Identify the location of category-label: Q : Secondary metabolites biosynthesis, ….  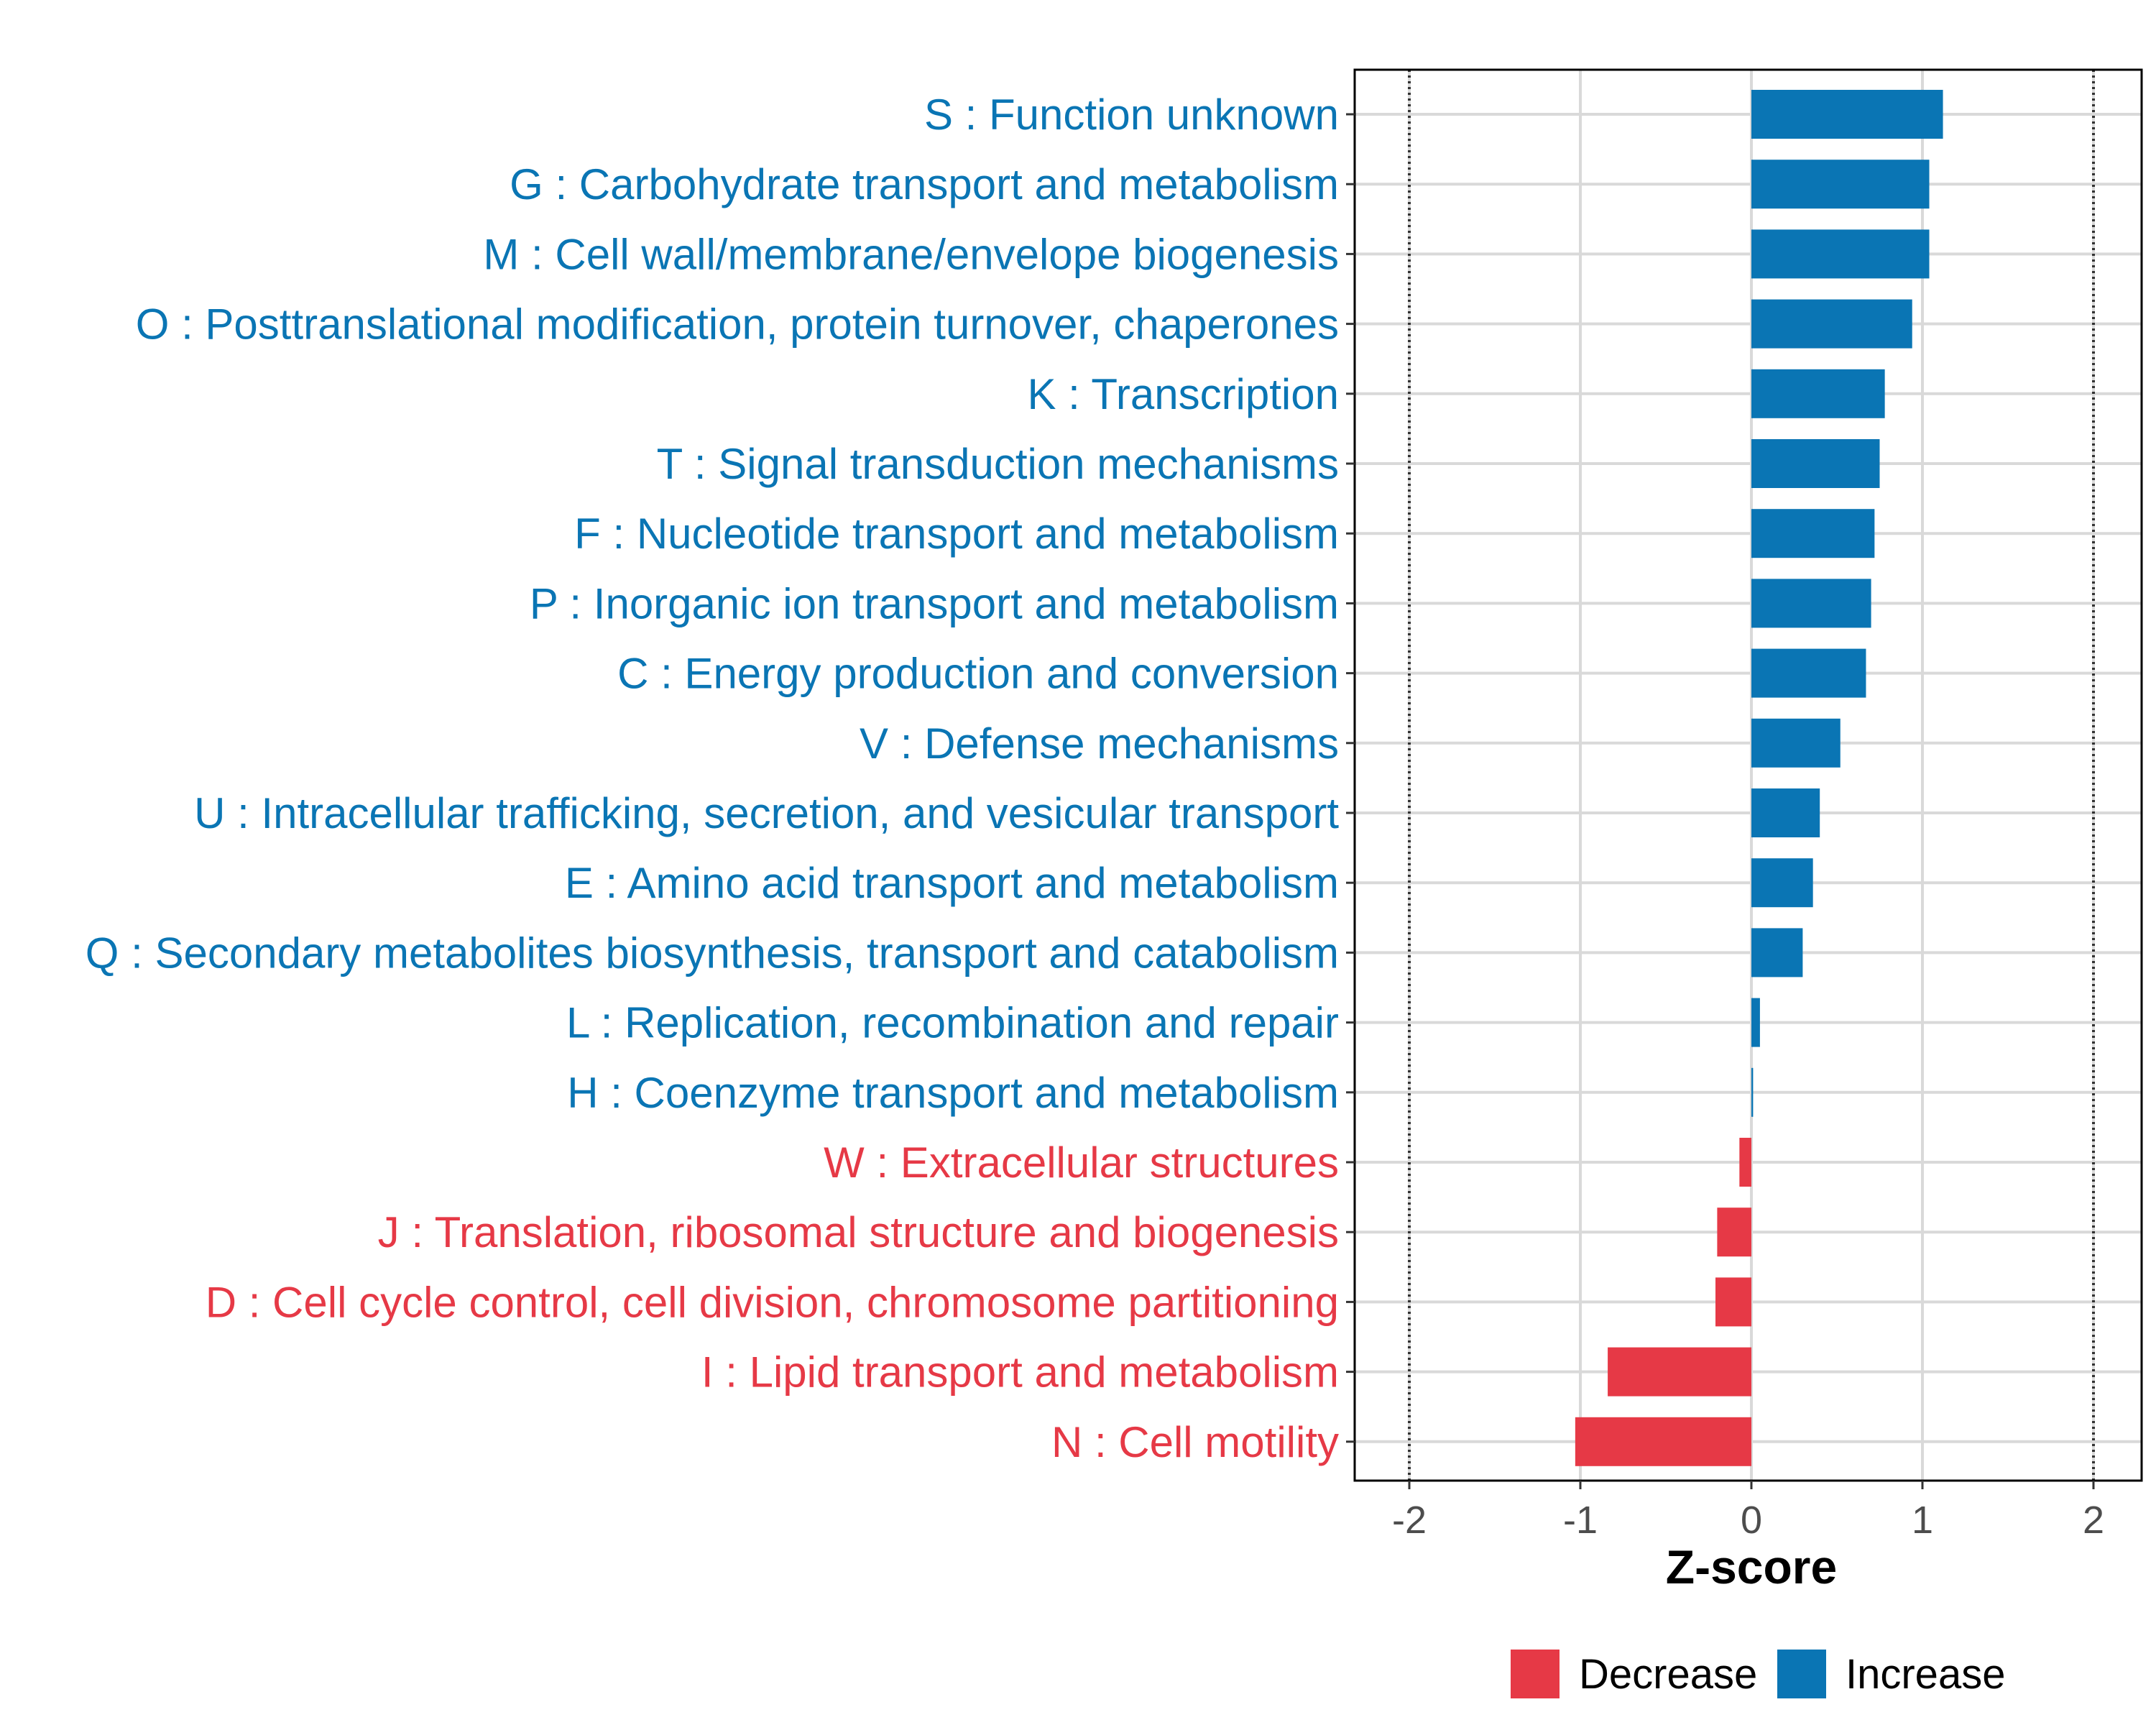
(713, 953).